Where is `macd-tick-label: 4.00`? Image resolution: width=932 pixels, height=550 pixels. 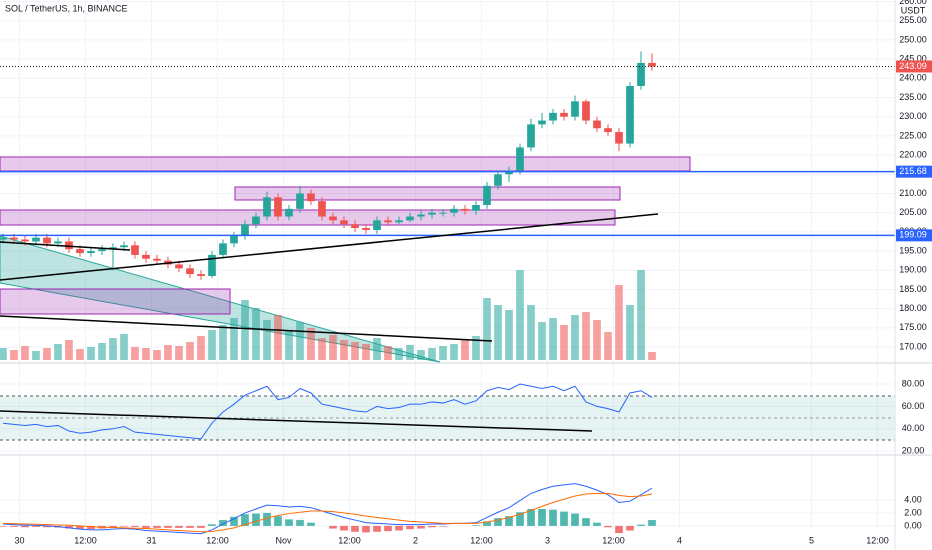 macd-tick-label: 4.00 is located at coordinates (913, 499).